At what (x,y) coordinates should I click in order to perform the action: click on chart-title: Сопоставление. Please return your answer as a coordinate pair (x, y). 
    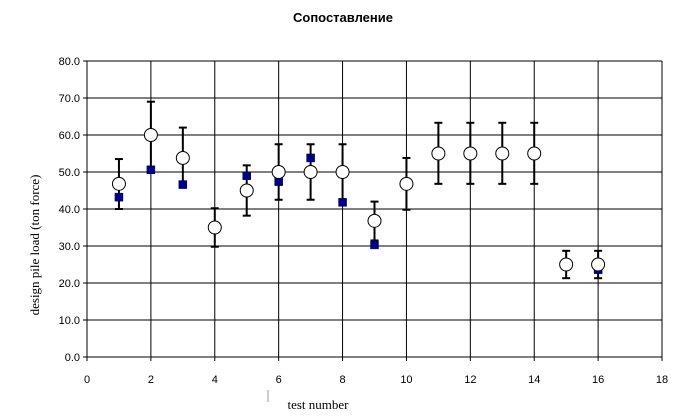
    Looking at the image, I should click on (343, 17).